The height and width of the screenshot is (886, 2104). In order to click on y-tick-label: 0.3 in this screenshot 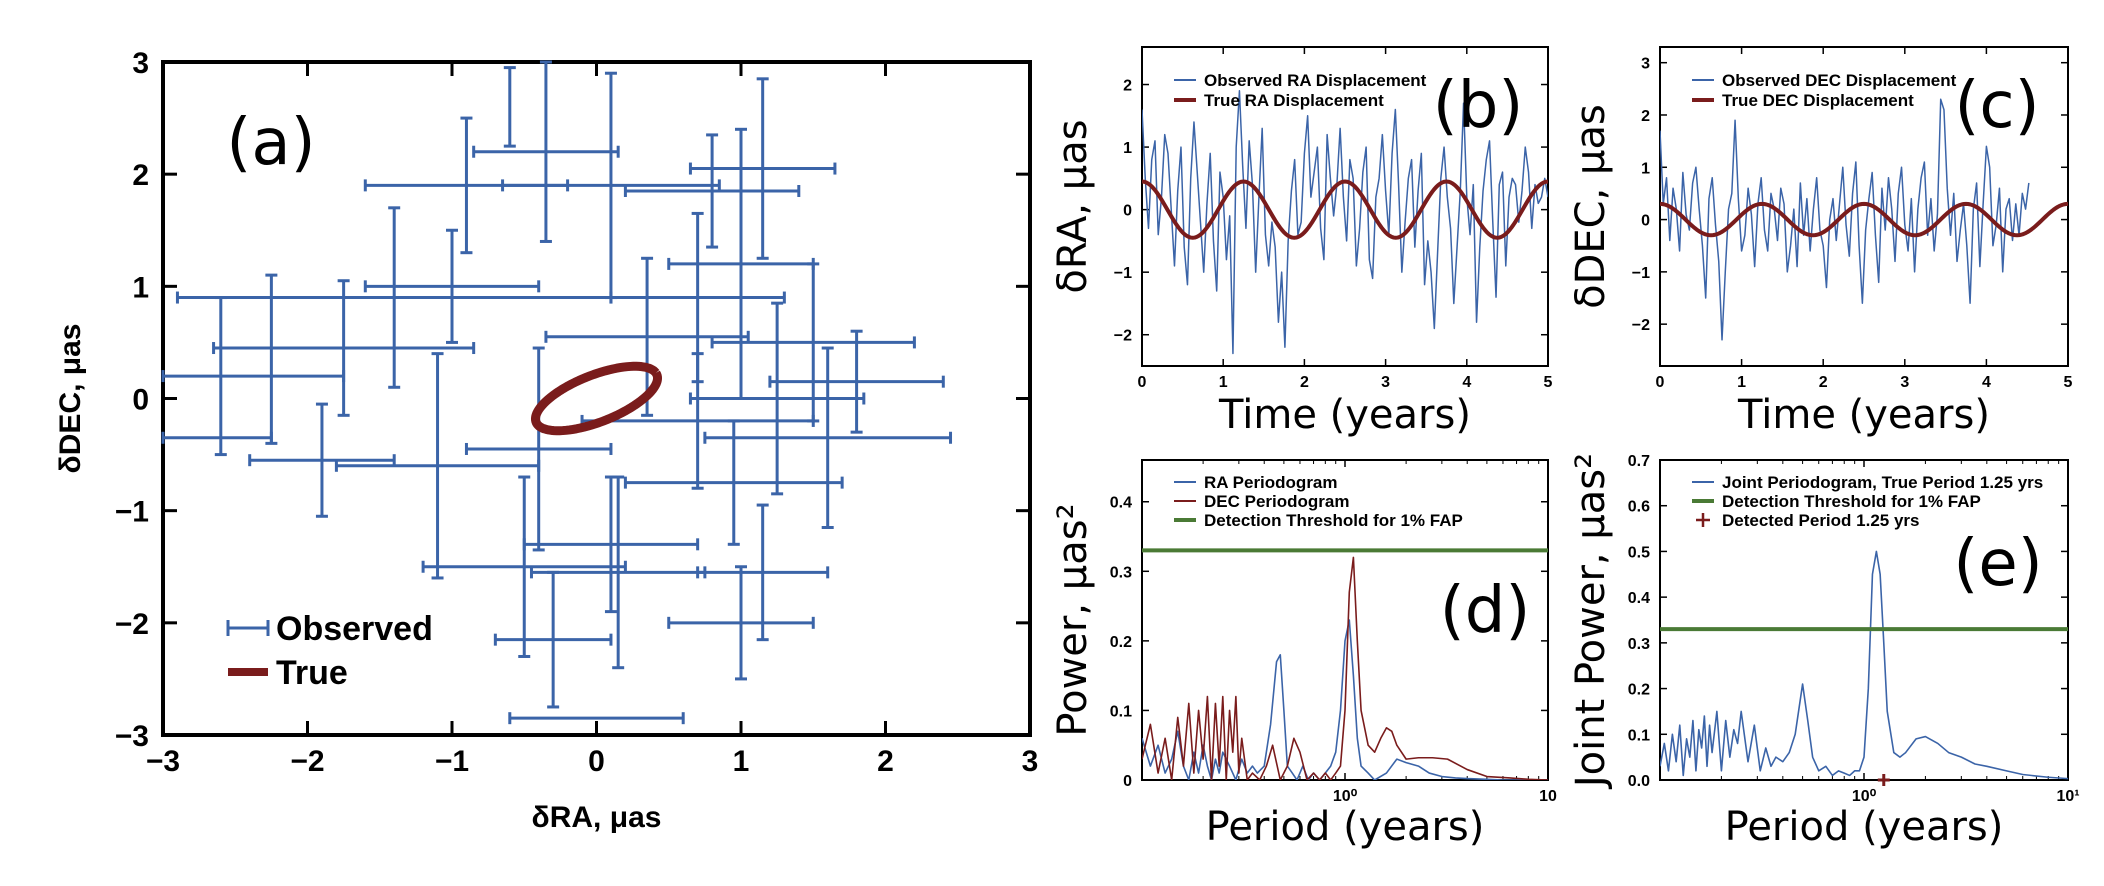, I will do `click(1639, 644)`.